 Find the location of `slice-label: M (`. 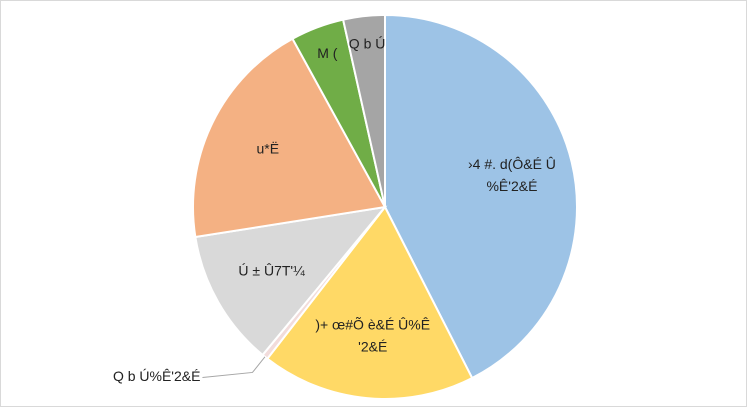

slice-label: M ( is located at coordinates (327, 53).